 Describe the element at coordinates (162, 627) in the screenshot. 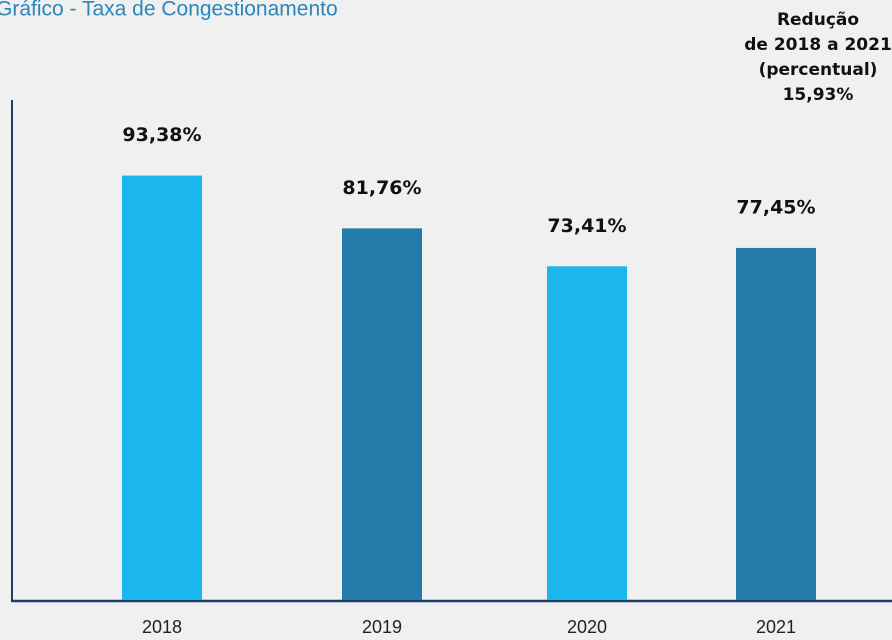

I see `x-tick-label: 2018` at that location.